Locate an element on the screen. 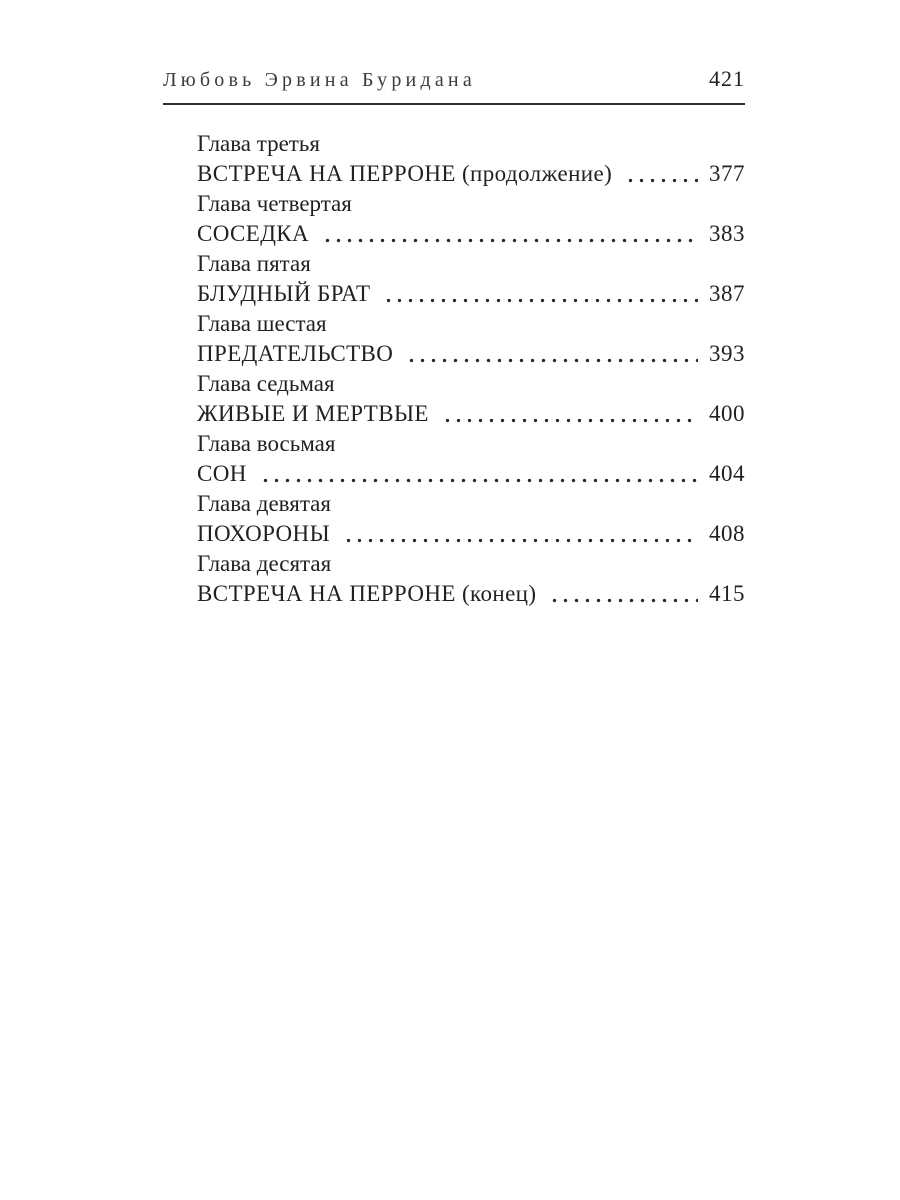  toc-entry: Глава девятая ПОХОРОНЫ 408 is located at coordinates (471, 519).